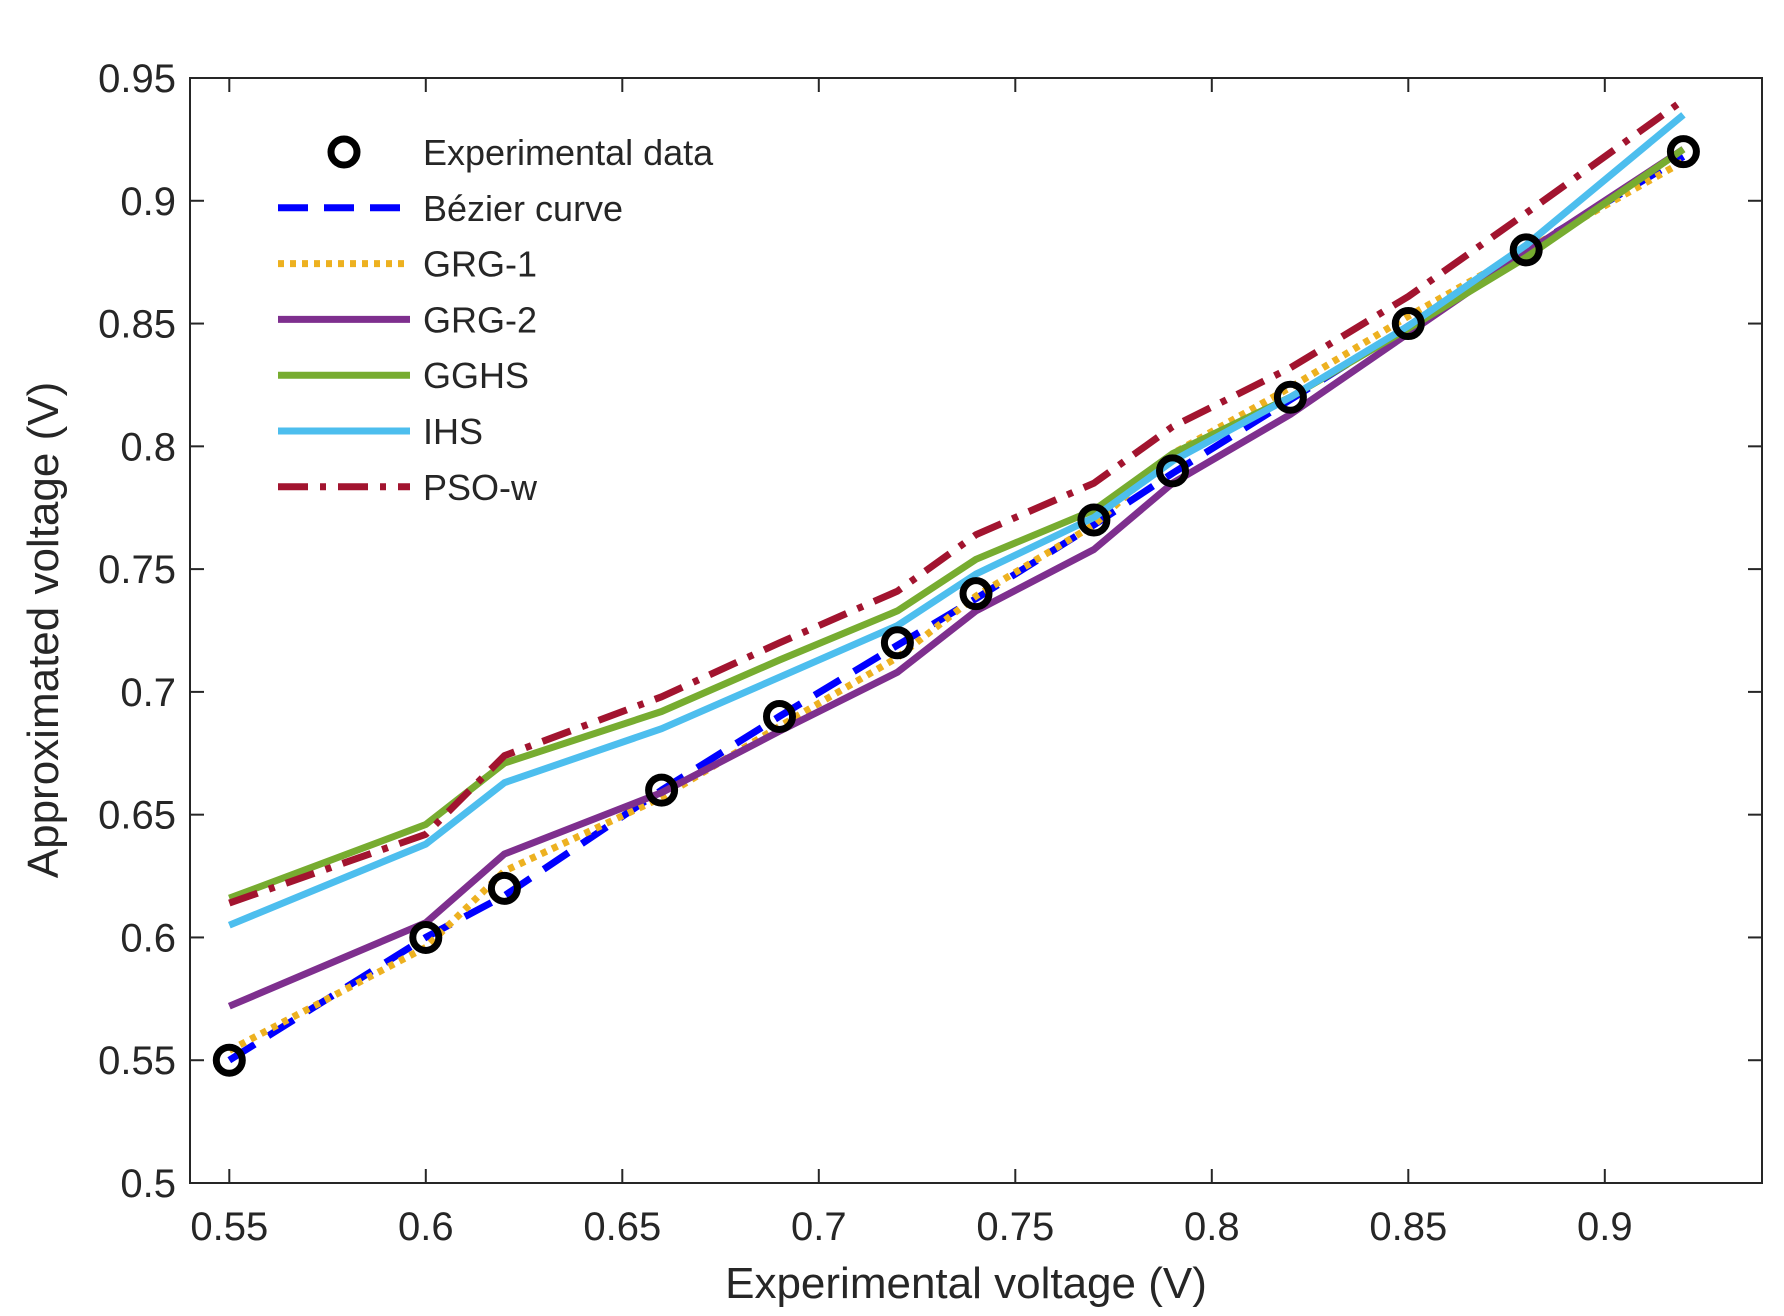  What do you see at coordinates (148, 693) in the screenshot?
I see `y-tick-label: 0.7` at bounding box center [148, 693].